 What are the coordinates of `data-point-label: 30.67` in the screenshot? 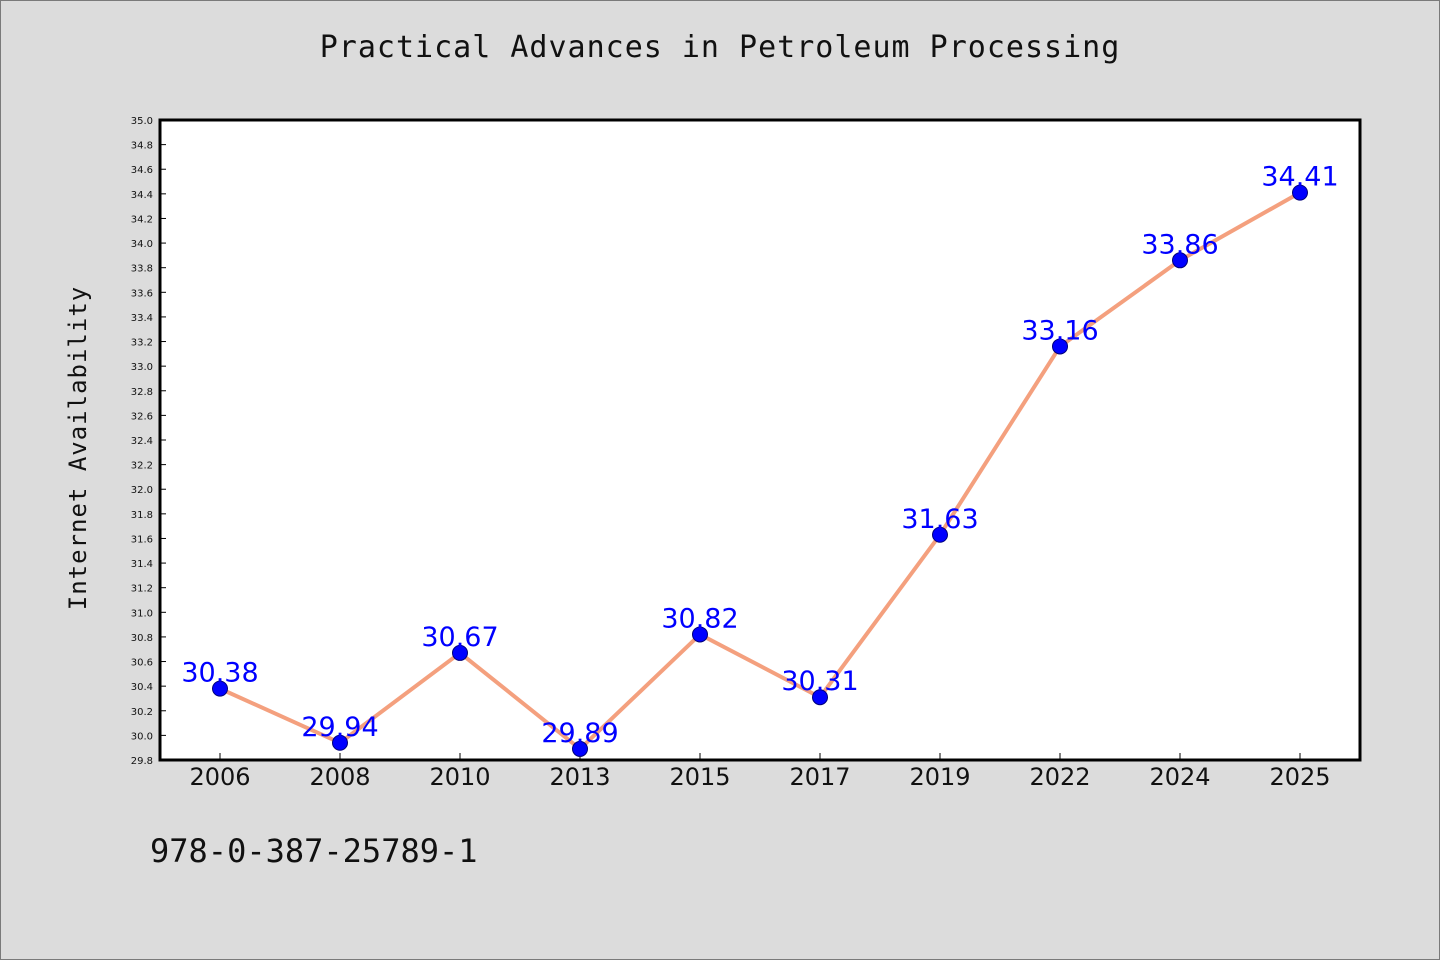 It's located at (459, 637).